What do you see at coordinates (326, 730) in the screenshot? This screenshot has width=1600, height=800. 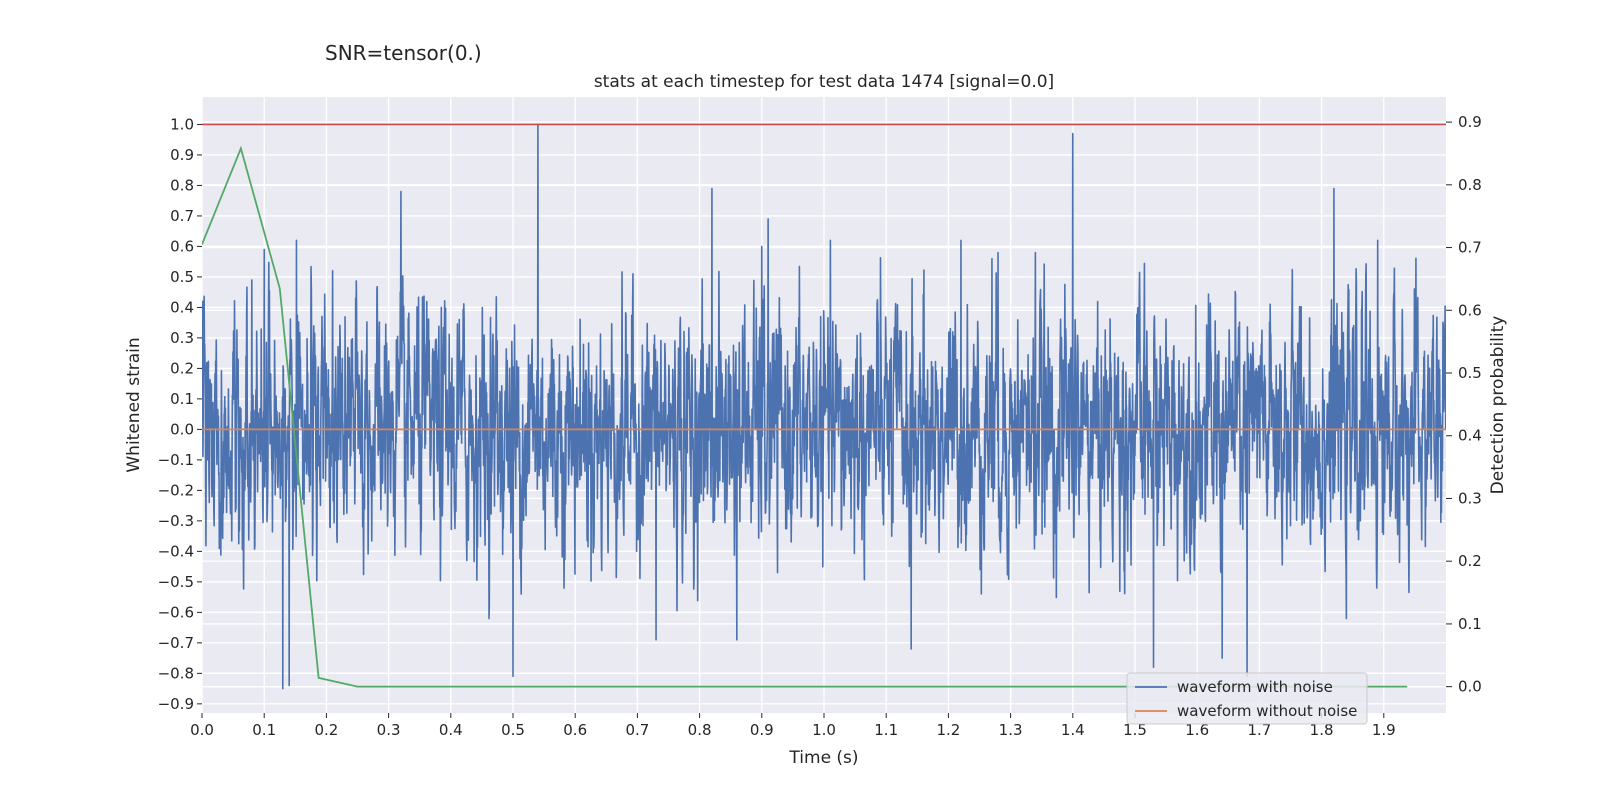 I see `x-tick-label: 0.2` at bounding box center [326, 730].